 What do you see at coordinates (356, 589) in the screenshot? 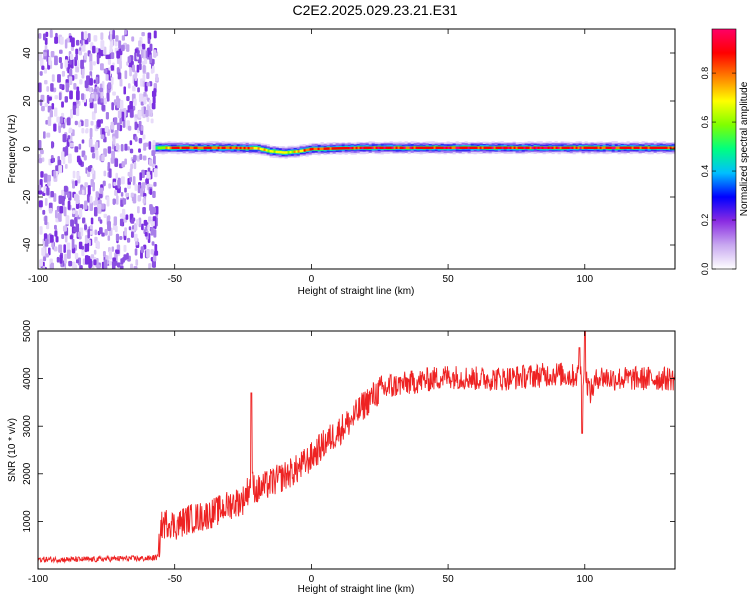
I see `snr-x-axis-label: Height of straight line (km)` at bounding box center [356, 589].